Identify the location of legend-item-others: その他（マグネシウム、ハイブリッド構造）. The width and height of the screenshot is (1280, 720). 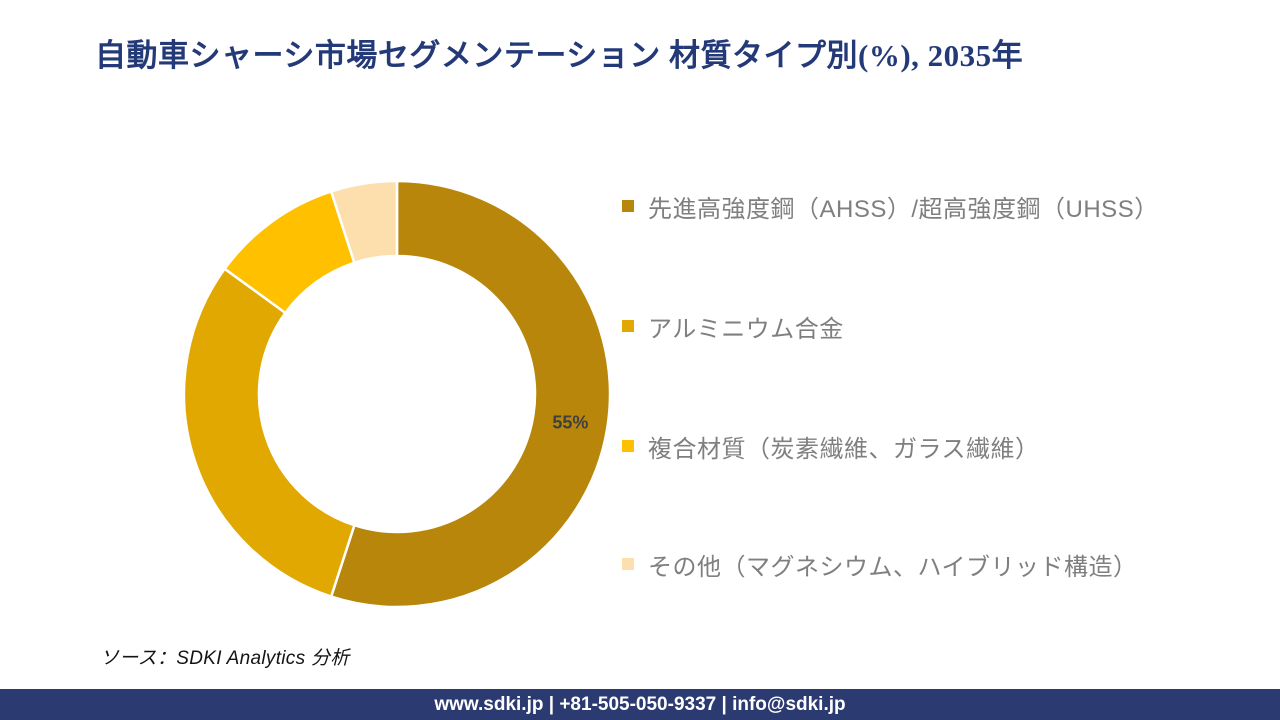
(880, 565).